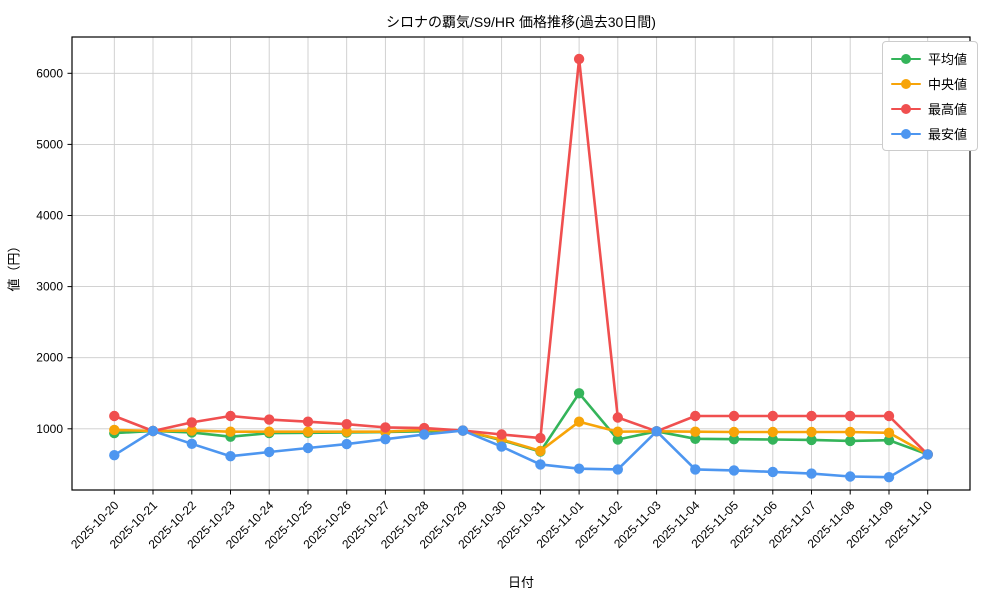 The width and height of the screenshot is (1000, 600). Describe the element at coordinates (521, 438) in the screenshot. I see `series-line-median` at that location.